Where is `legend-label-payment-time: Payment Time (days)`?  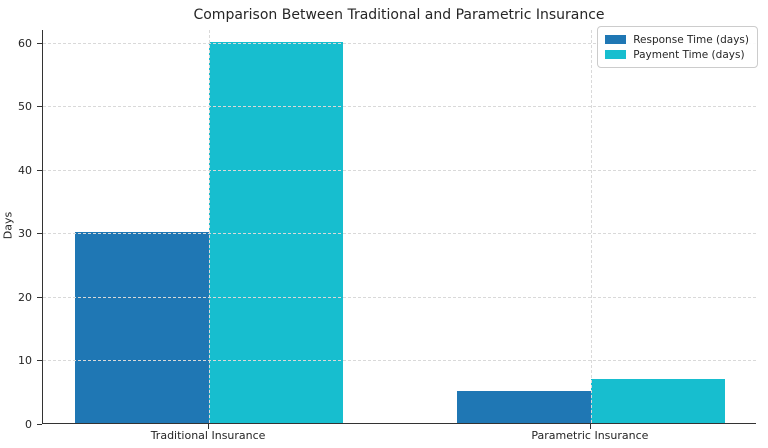
legend-label-payment-time: Payment Time (days) is located at coordinates (689, 54).